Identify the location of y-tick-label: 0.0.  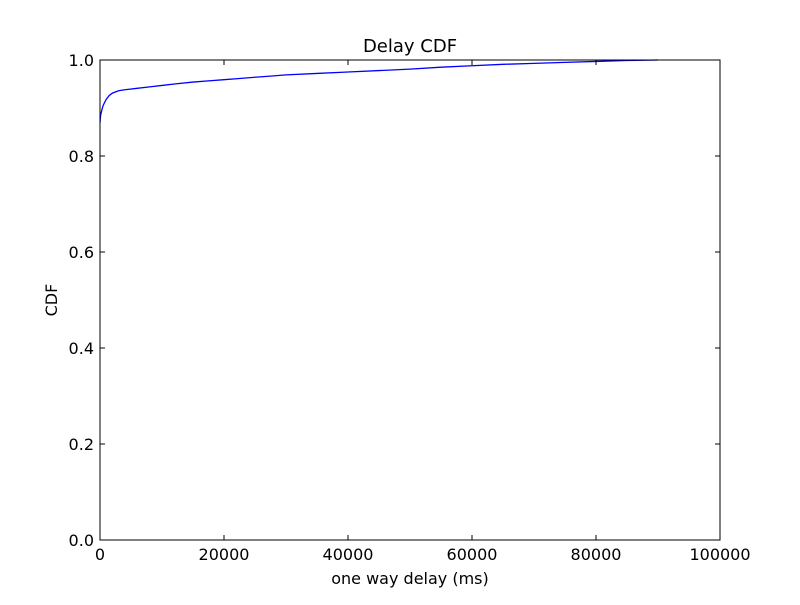
(81, 540).